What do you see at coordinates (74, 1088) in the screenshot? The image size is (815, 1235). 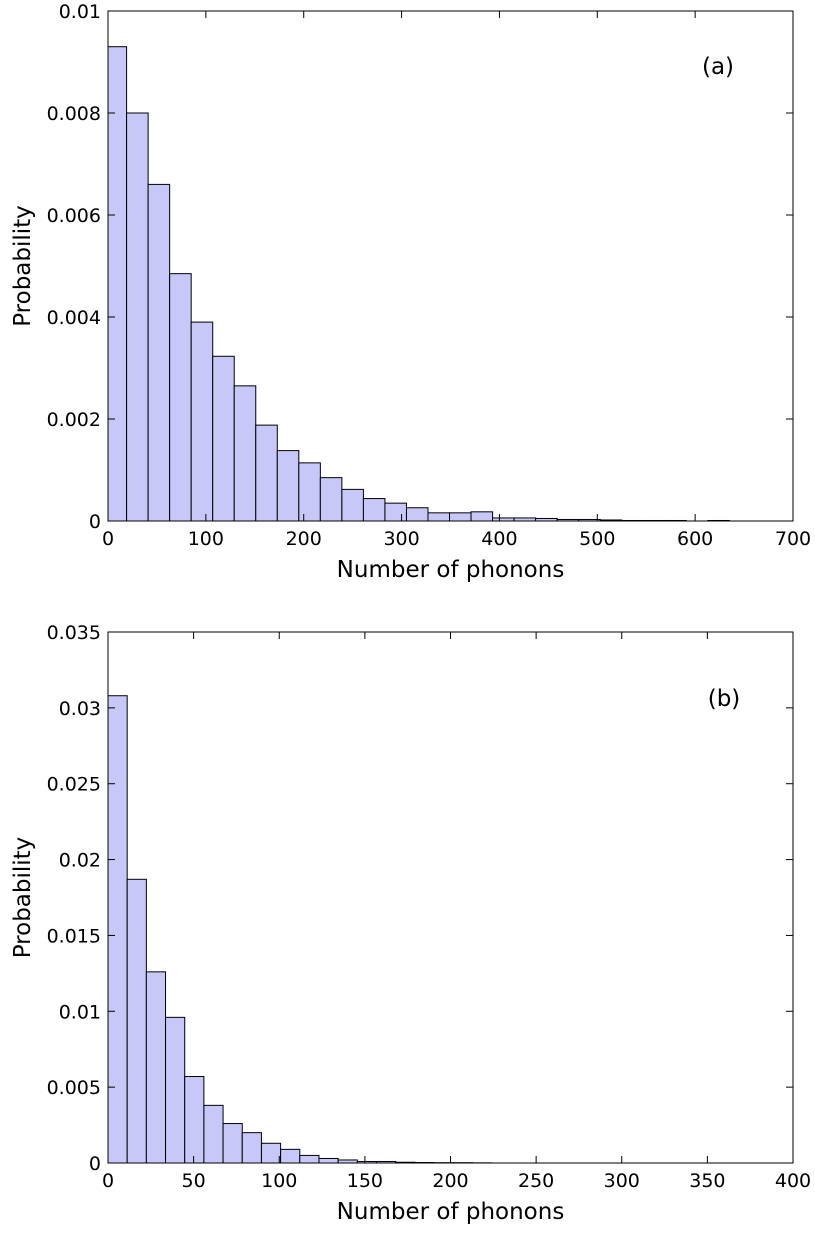 I see `y-tick-label: 0.005` at bounding box center [74, 1088].